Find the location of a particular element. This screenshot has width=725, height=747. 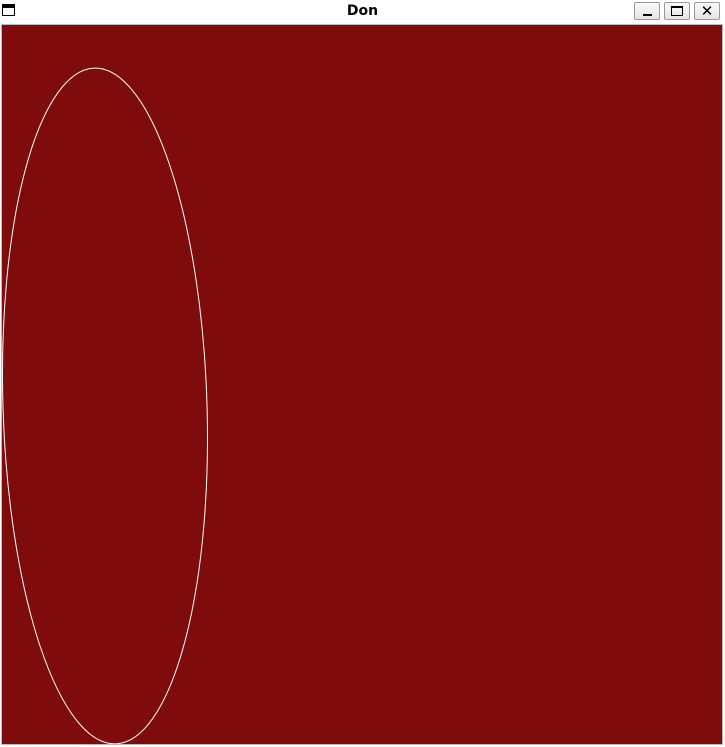

title-bar: Don ✕ is located at coordinates (362, 11).